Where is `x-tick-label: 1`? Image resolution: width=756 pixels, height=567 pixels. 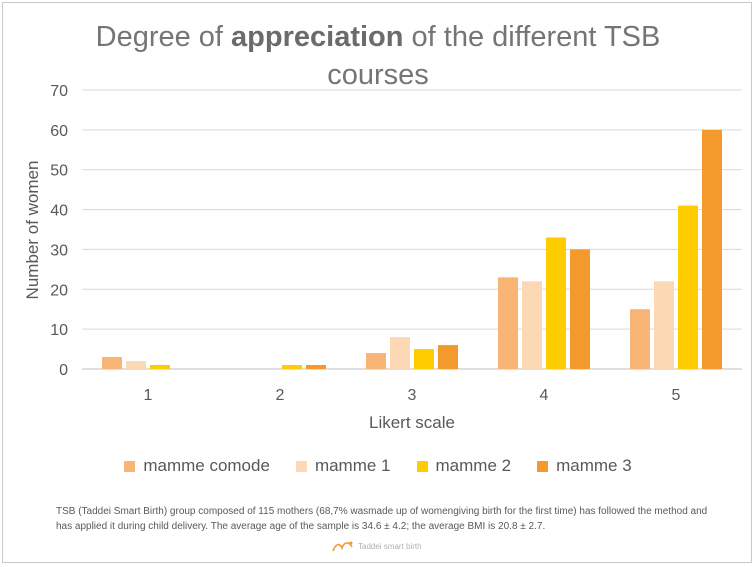 x-tick-label: 1 is located at coordinates (148, 395).